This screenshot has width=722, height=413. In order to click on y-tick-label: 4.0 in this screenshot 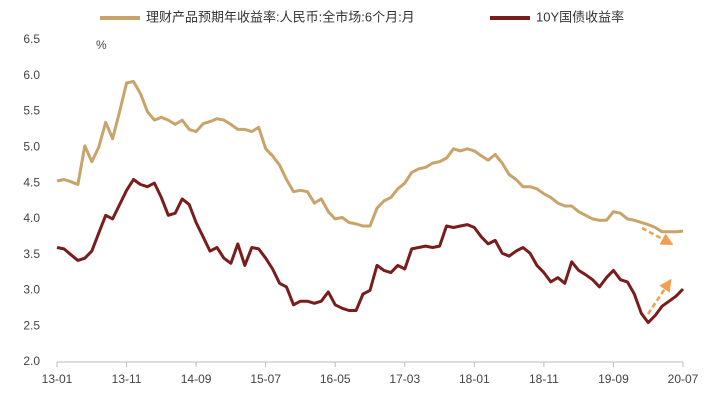, I will do `click(31, 218)`.